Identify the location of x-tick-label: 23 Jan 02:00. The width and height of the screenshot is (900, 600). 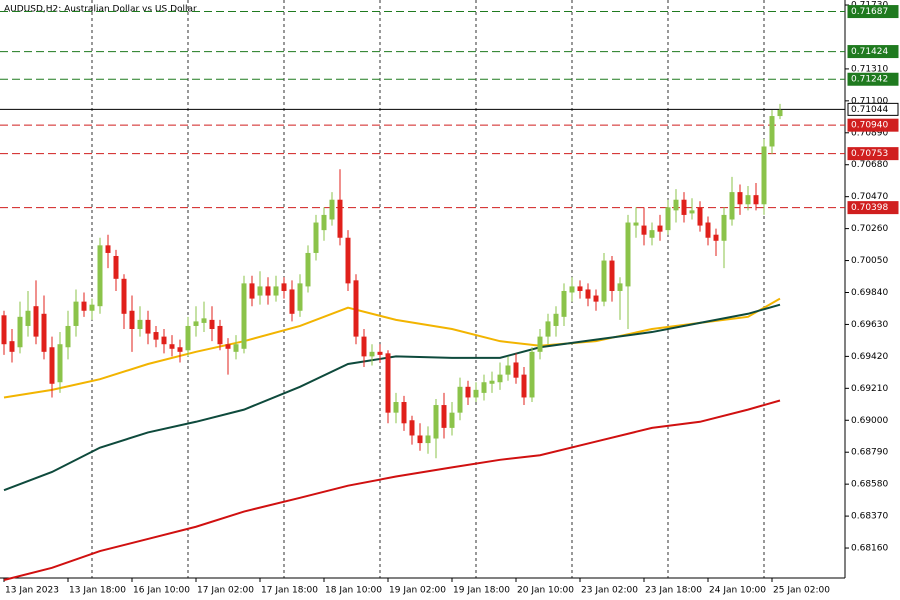
(609, 591).